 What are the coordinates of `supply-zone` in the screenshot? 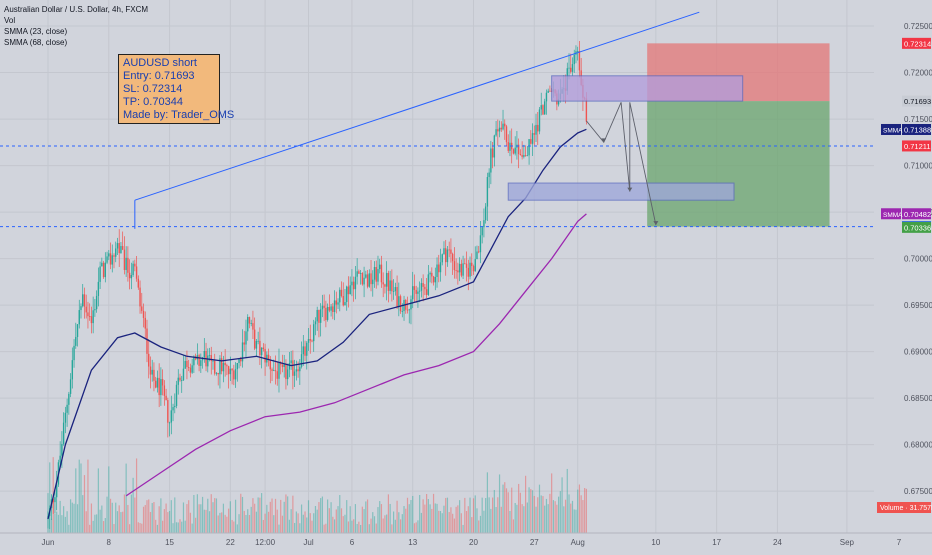 It's located at (647, 88).